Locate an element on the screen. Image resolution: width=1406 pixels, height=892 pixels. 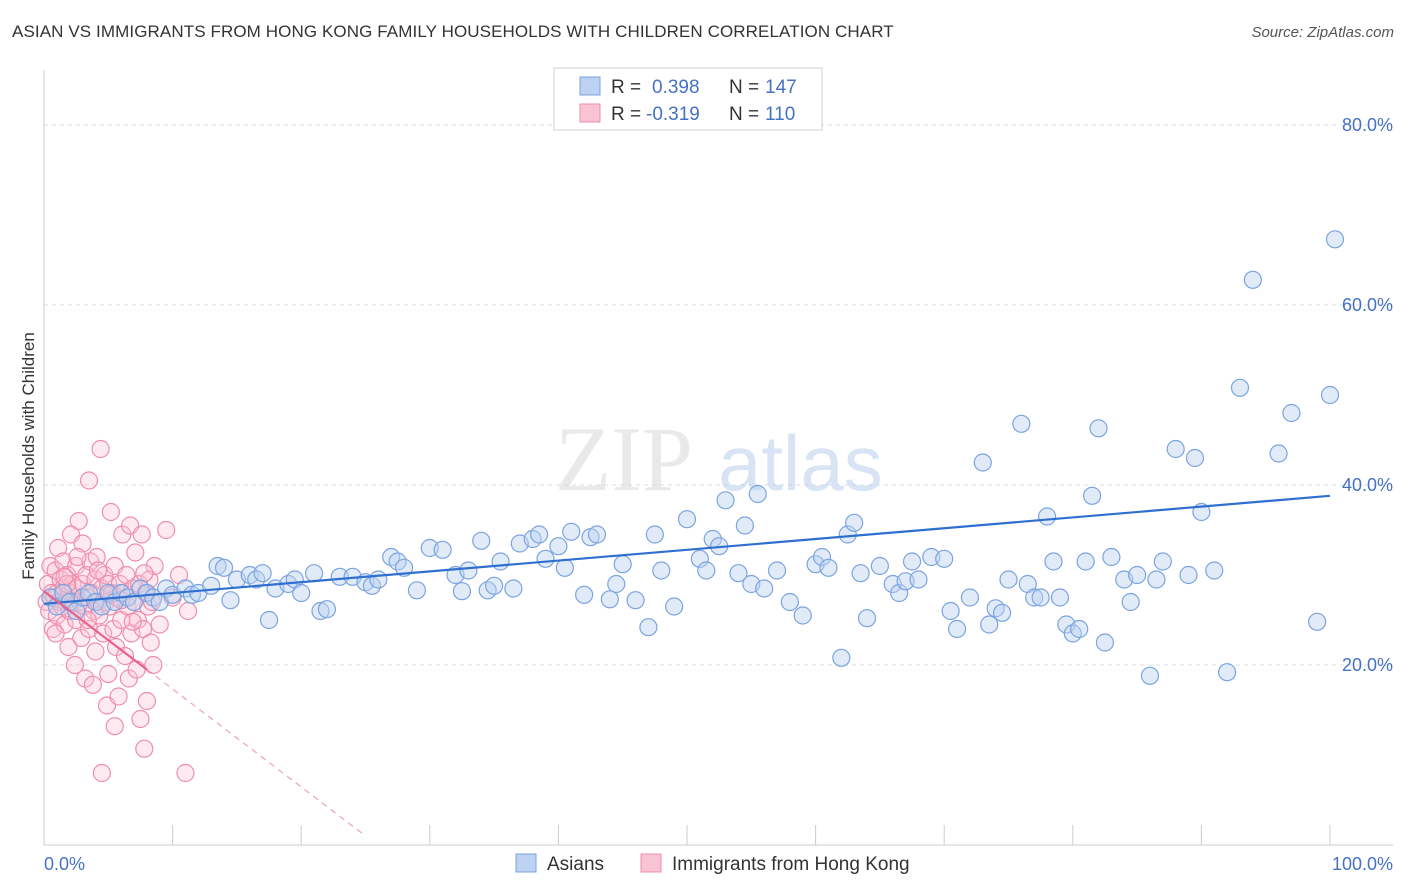
watermark: ZIP atlas is located at coordinates (719, 459).